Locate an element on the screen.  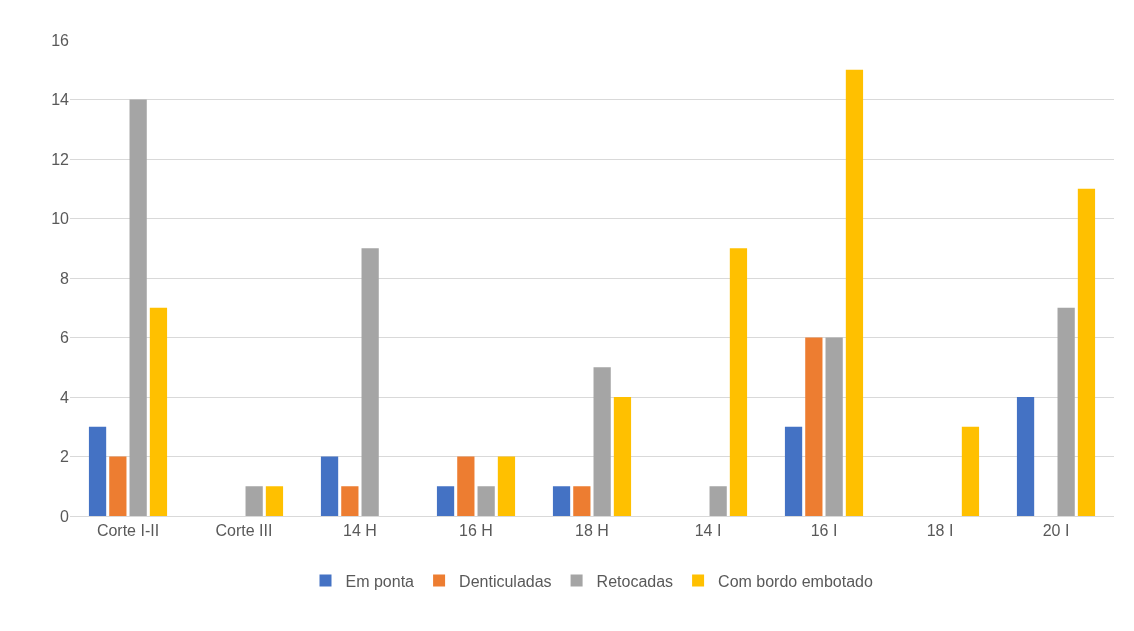
x-tick-label: 14 I is located at coordinates (708, 531).